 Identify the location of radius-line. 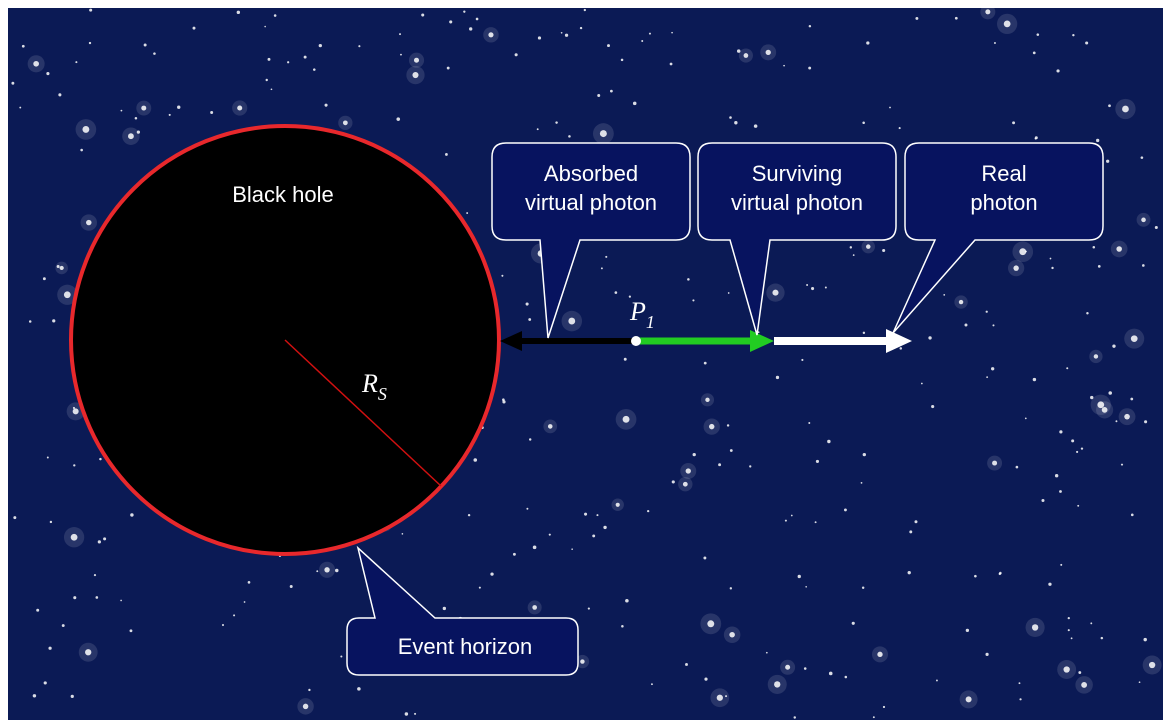
(363, 413).